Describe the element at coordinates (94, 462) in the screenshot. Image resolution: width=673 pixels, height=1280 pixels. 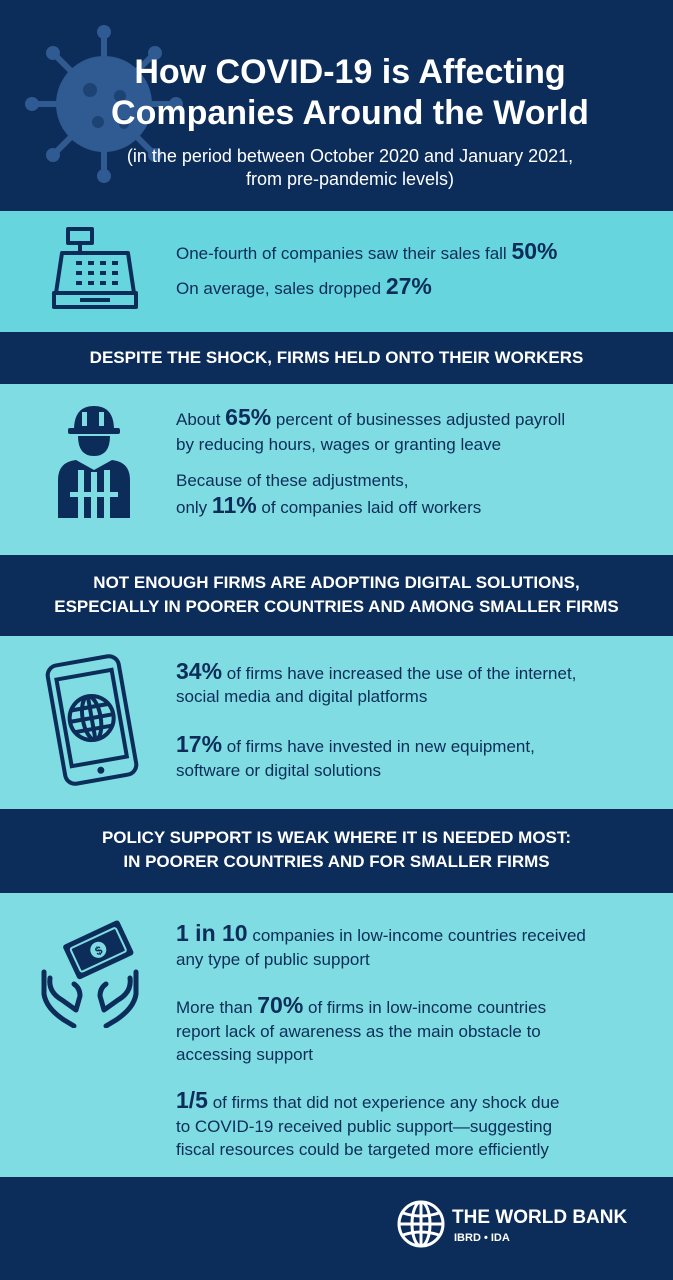
I see `worker-icon` at that location.